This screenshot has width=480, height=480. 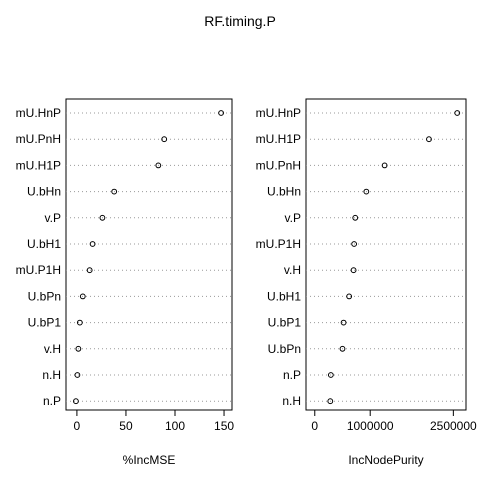 What do you see at coordinates (370, 426) in the screenshot?
I see `x-tick-label: 1000000` at bounding box center [370, 426].